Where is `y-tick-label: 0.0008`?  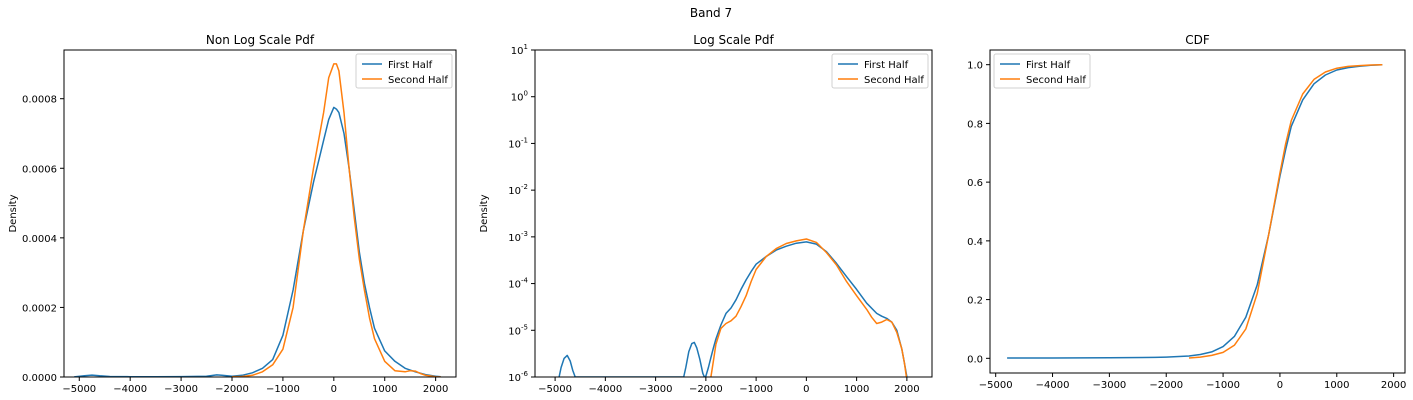
y-tick-label: 0.0008 is located at coordinates (39, 100).